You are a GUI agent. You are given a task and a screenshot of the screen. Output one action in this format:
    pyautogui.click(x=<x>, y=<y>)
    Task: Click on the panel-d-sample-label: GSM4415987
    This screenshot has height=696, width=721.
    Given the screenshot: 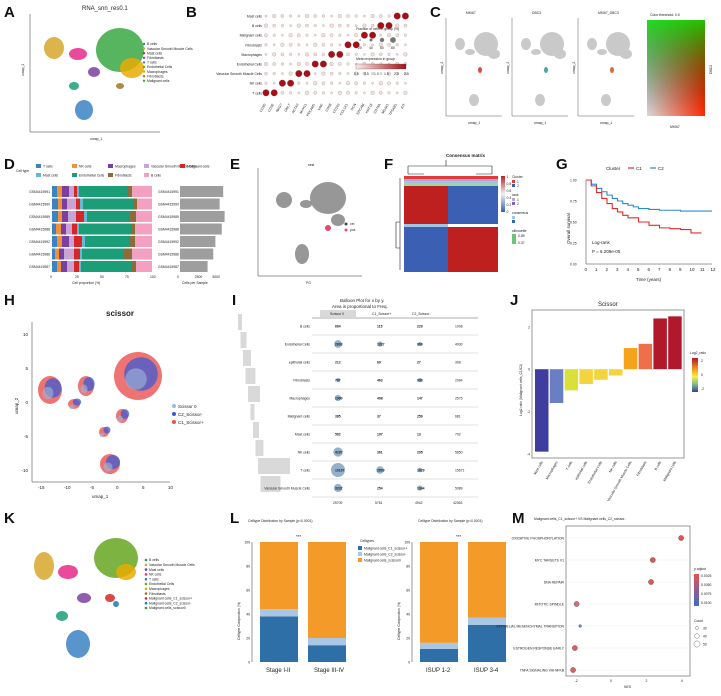 What is the action you would take?
    pyautogui.click(x=39, y=267)
    